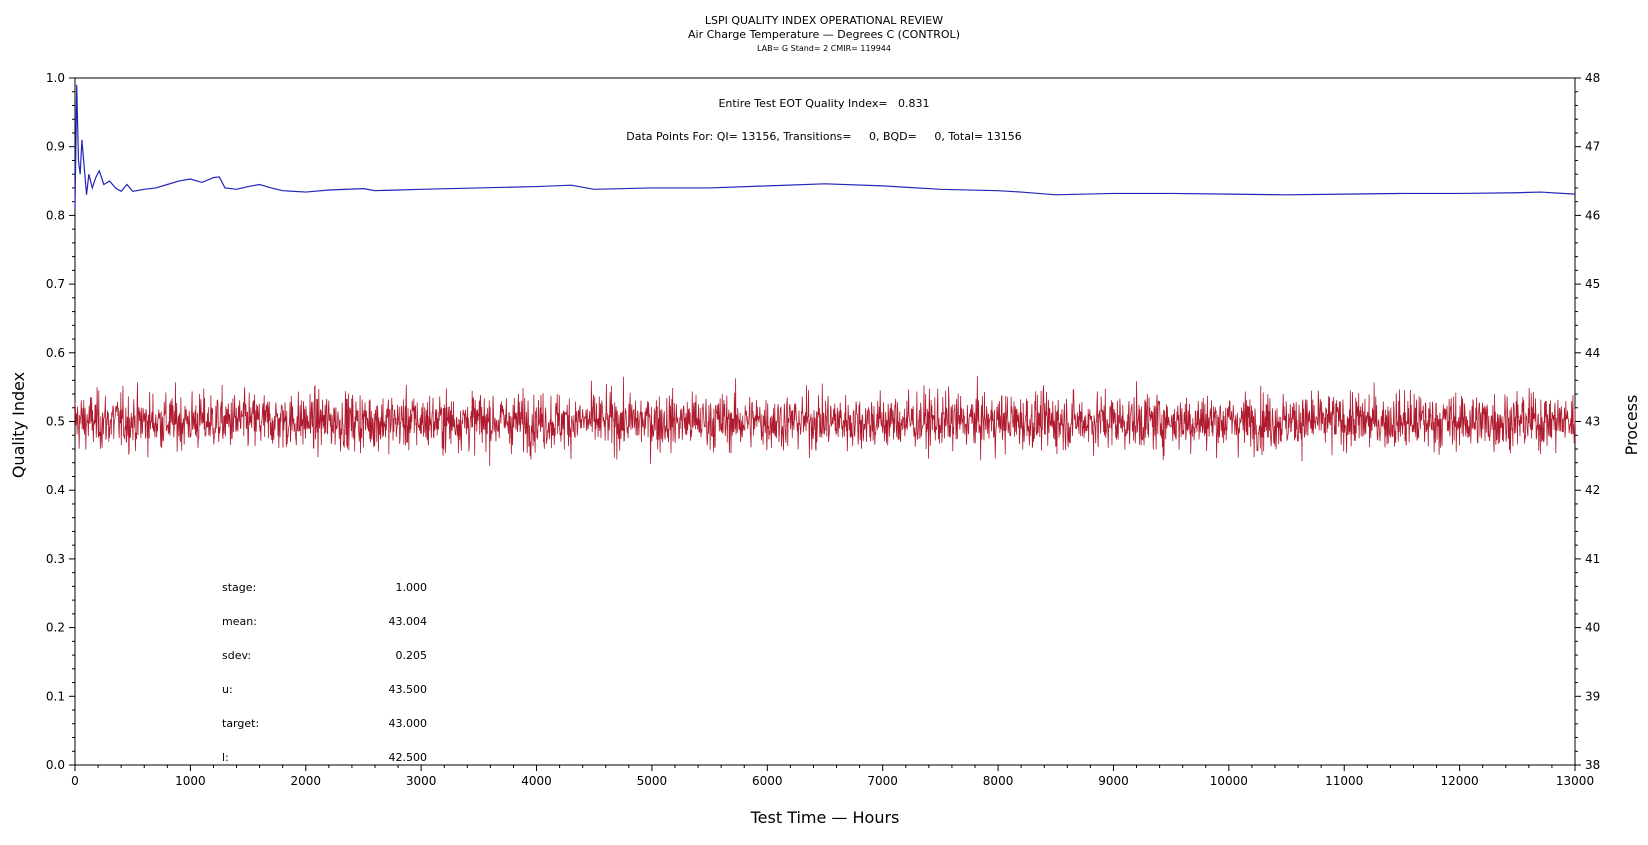 The height and width of the screenshot is (845, 1648). Describe the element at coordinates (239, 587) in the screenshot. I see `stat-label: stage:` at that location.